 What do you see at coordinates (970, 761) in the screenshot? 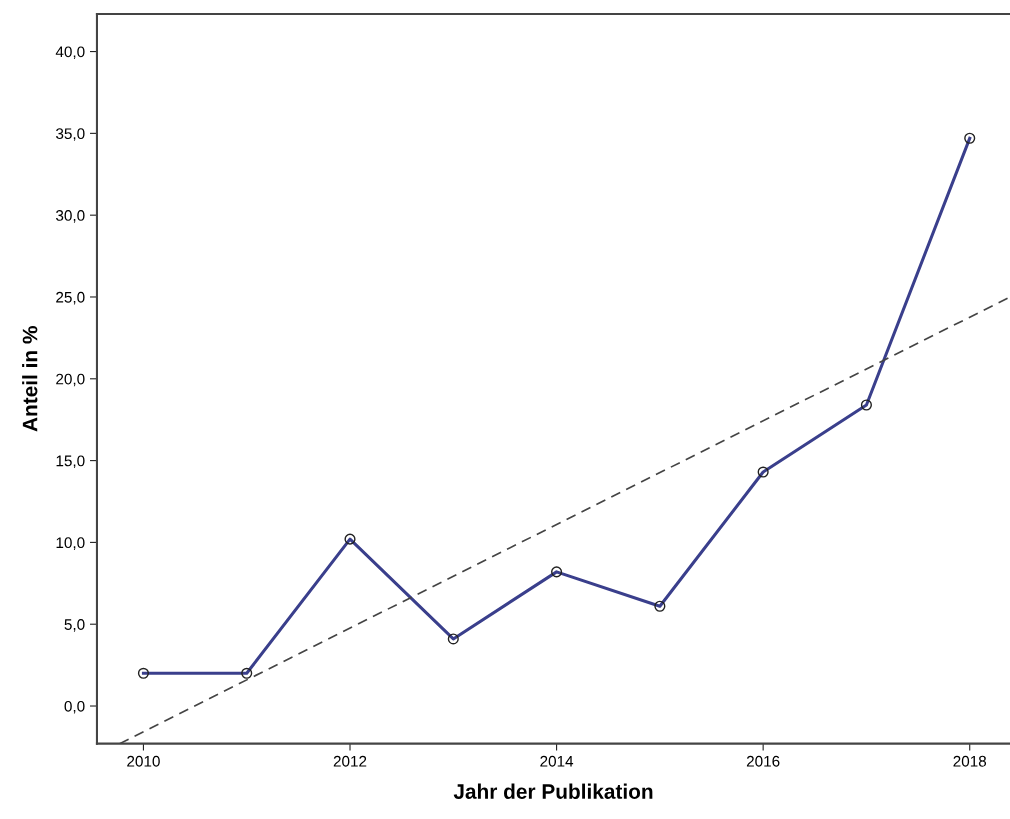
I see `x-tick-label: 2018` at bounding box center [970, 761].